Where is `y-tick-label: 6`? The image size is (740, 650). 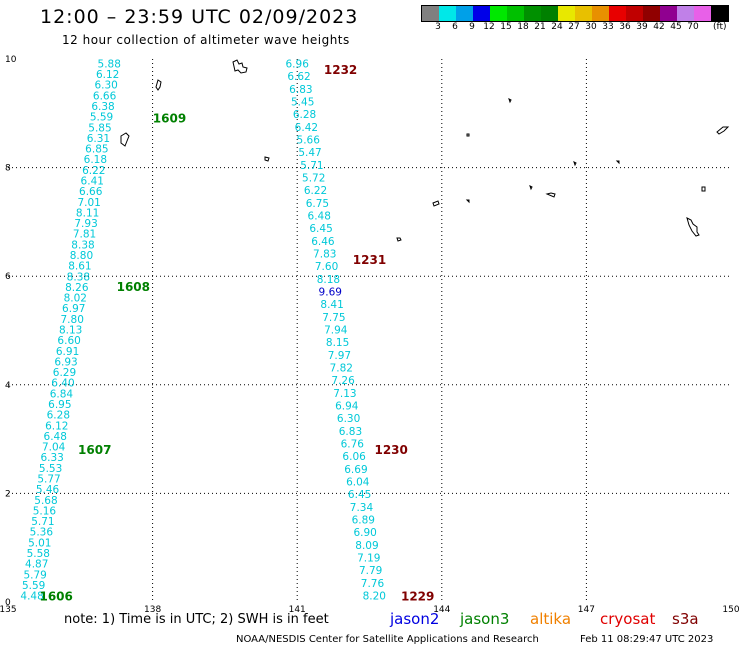 y-tick-label: 6 is located at coordinates (8, 277).